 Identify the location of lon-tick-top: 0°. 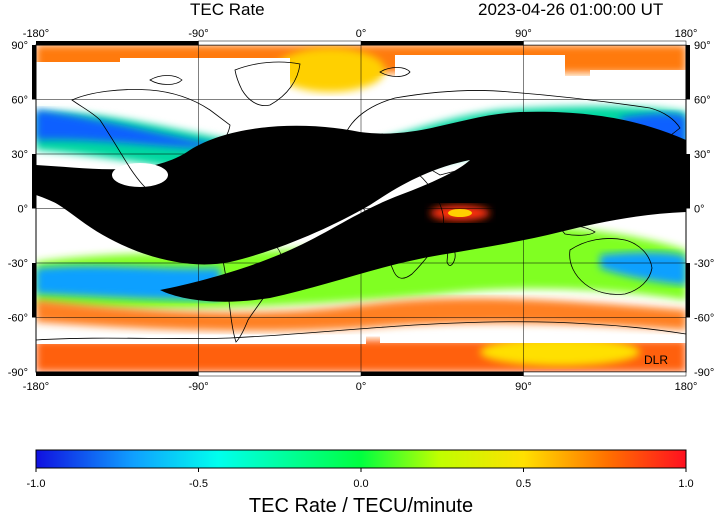
(361, 34).